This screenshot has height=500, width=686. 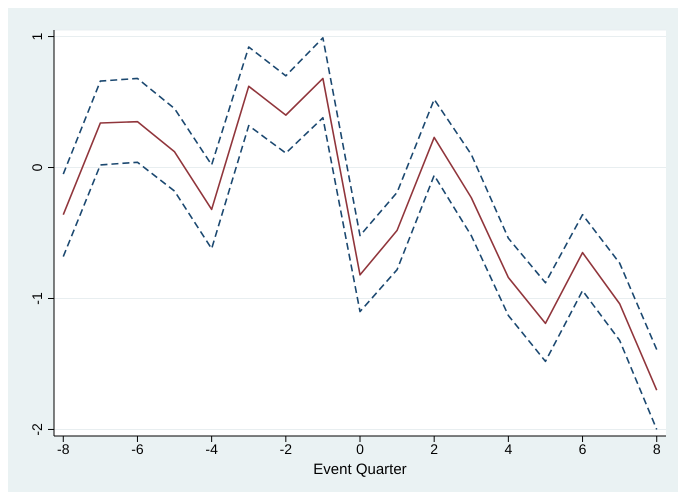 What do you see at coordinates (656, 448) in the screenshot?
I see `x-tick-label: 8` at bounding box center [656, 448].